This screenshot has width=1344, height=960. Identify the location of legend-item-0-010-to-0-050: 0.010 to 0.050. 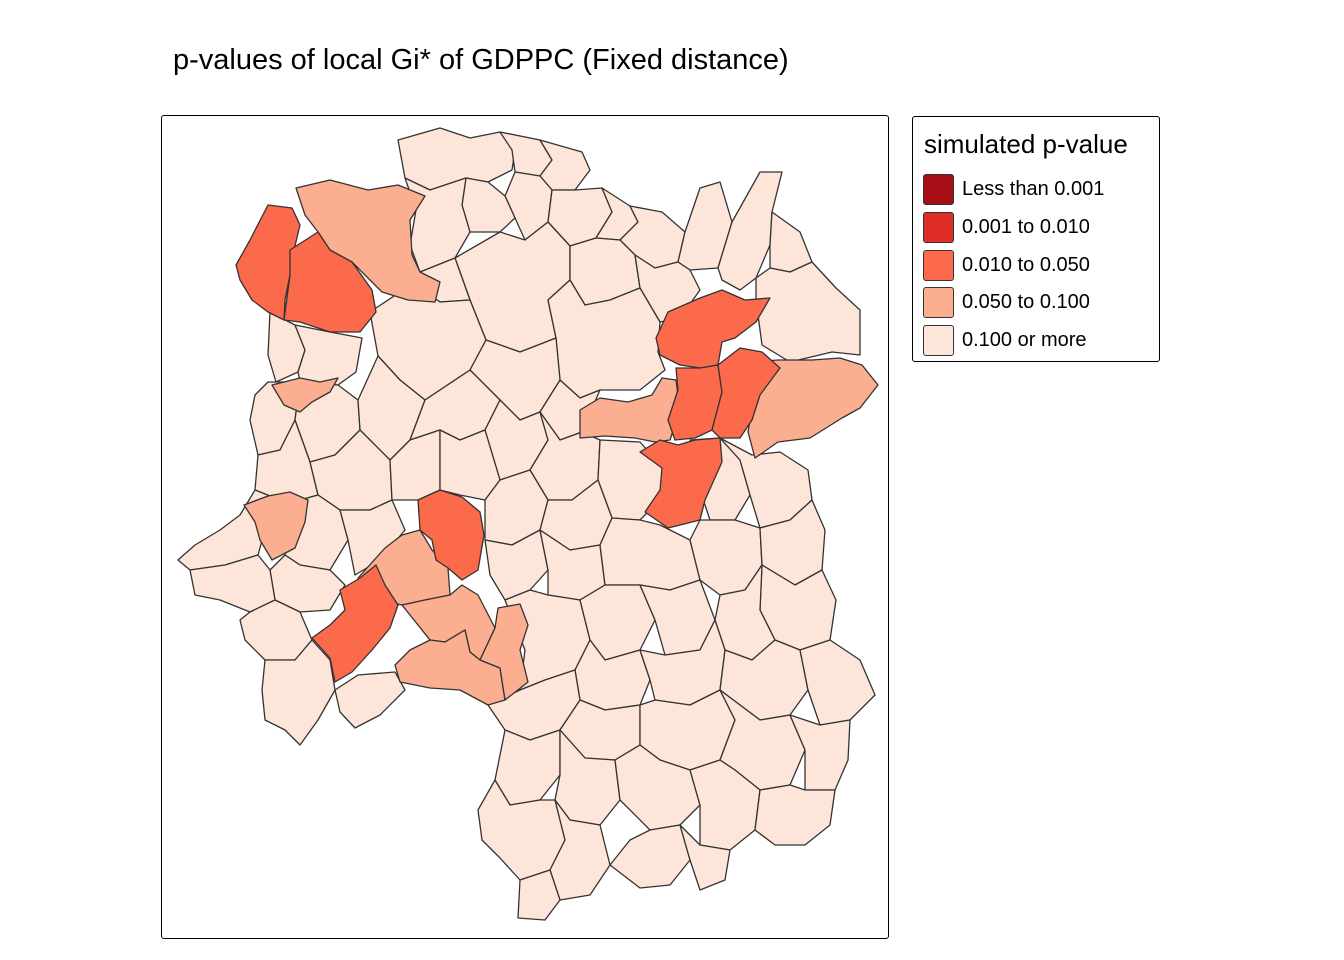
(1006, 265).